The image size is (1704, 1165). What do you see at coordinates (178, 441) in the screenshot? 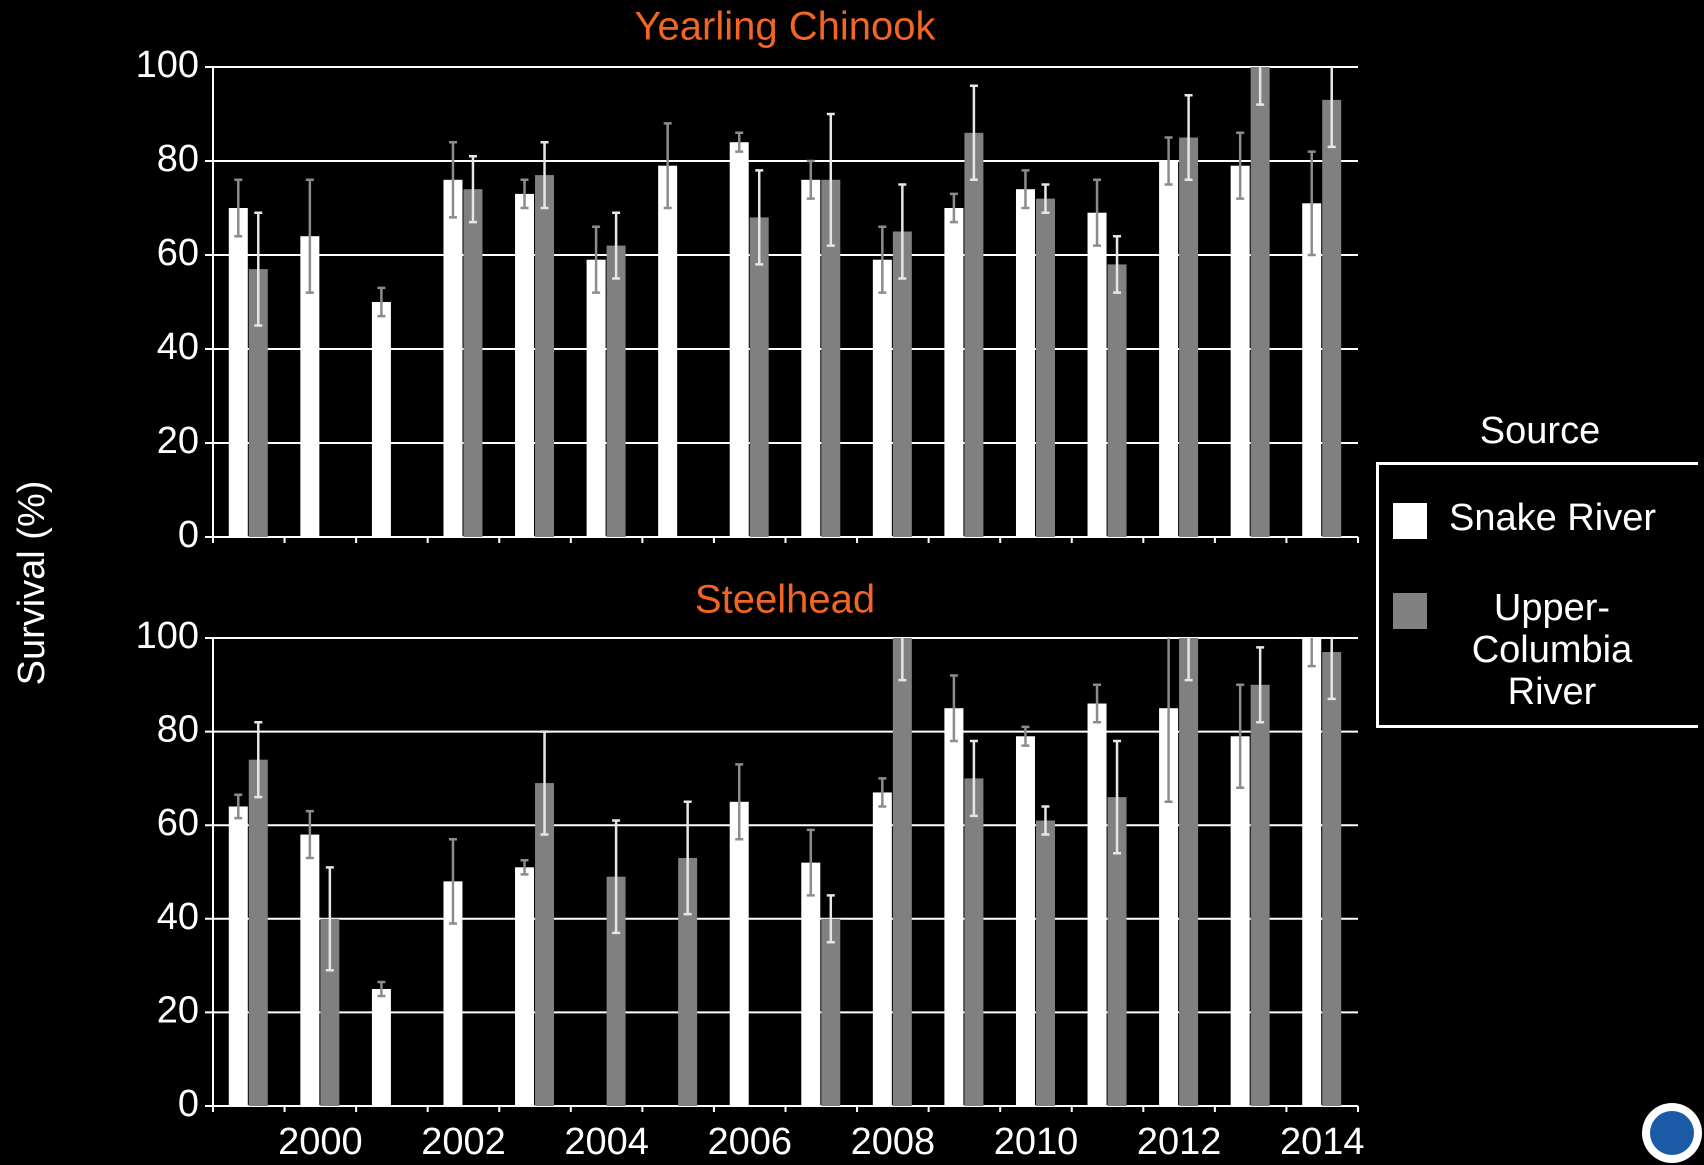
I see `y-tick-label: 20` at bounding box center [178, 441].